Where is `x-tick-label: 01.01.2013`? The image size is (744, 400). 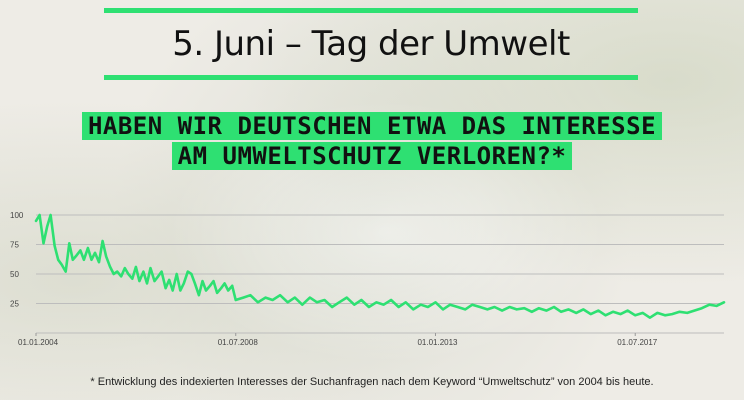
x-tick-label: 01.01.2013 is located at coordinates (437, 342).